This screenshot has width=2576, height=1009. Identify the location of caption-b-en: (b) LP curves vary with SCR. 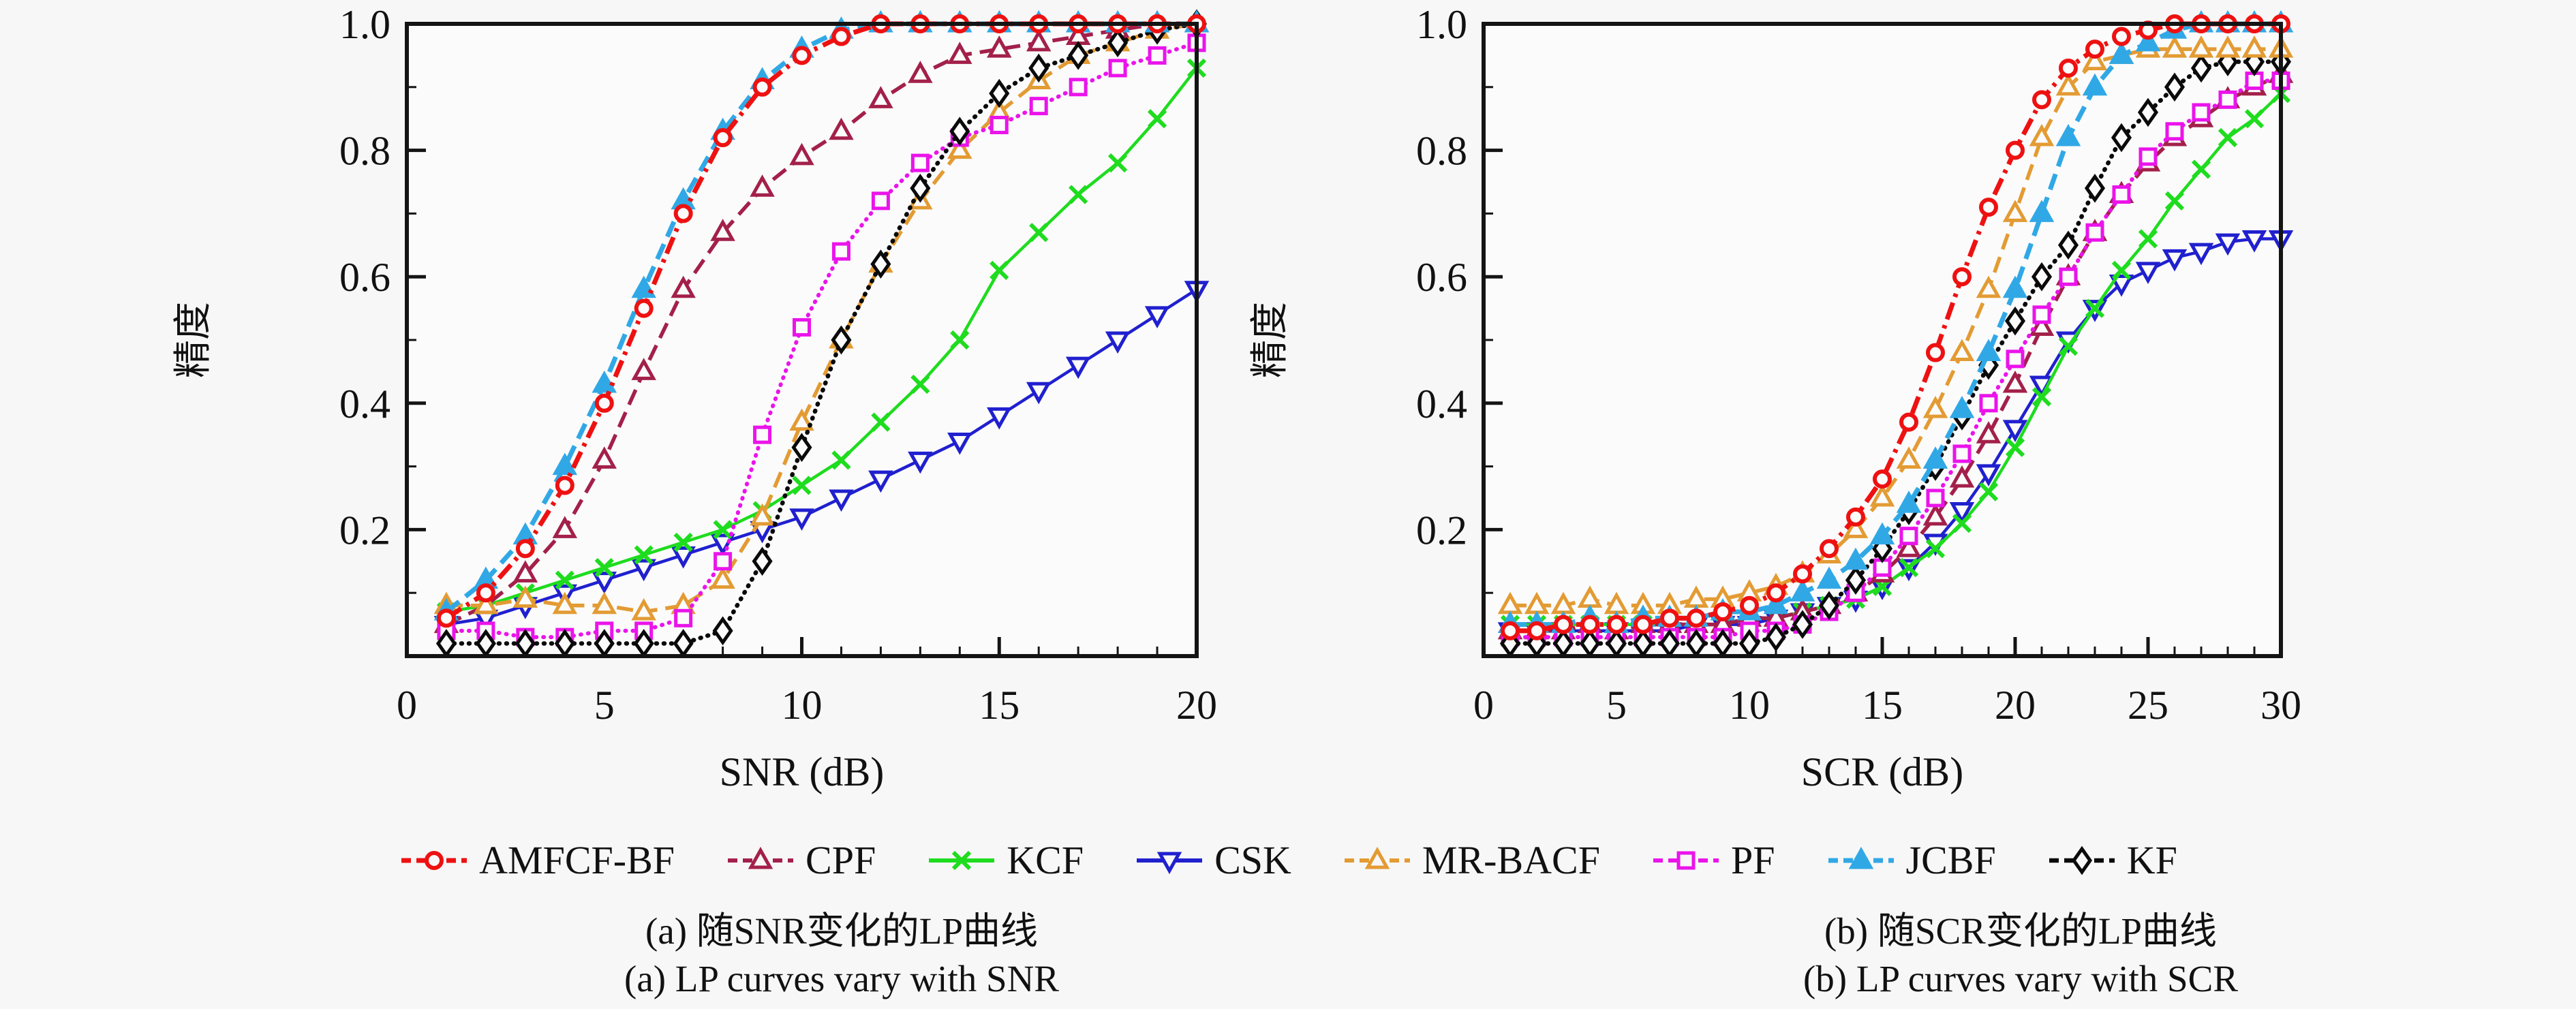
(2021, 978).